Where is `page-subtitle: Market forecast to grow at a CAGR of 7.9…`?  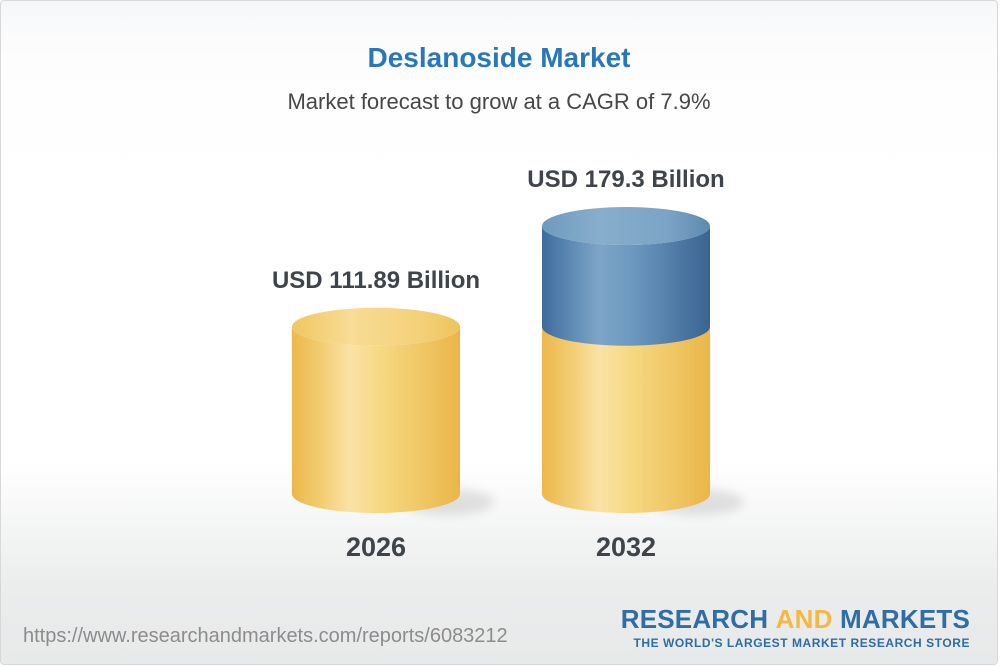
page-subtitle: Market forecast to grow at a CAGR of 7.9… is located at coordinates (499, 101).